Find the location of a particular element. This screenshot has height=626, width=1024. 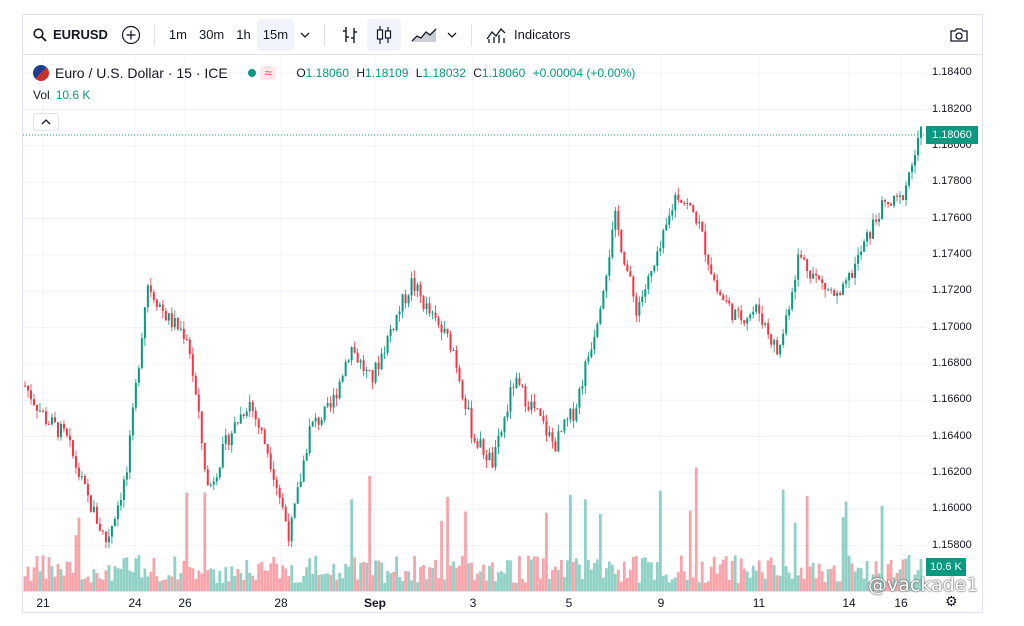

axis-settings-gear-icon: ⚙ is located at coordinates (951, 601).